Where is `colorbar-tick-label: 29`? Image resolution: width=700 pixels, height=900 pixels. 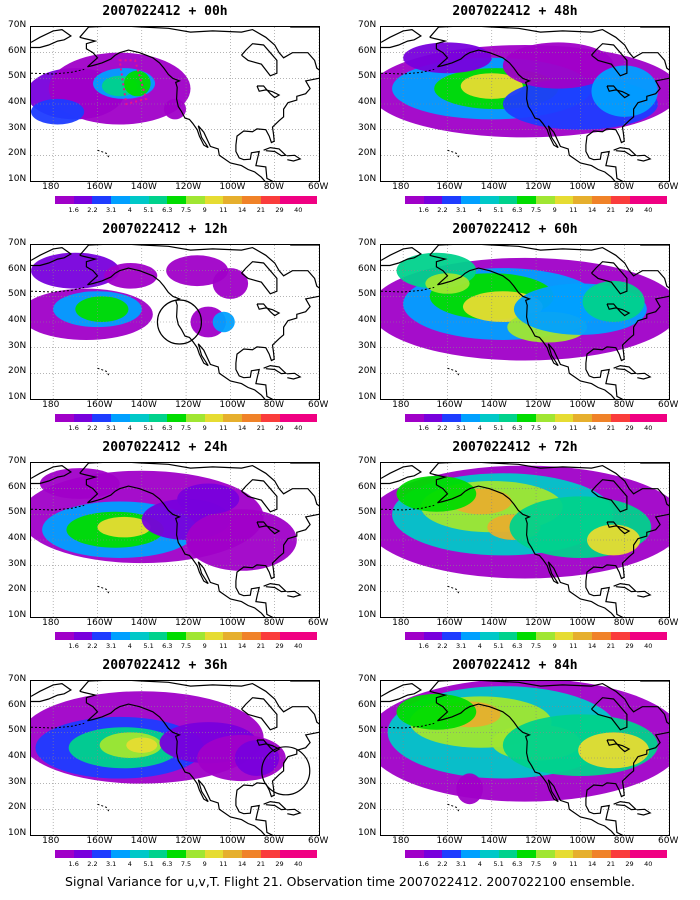
colorbar-tick-label: 29 is located at coordinates (629, 864).